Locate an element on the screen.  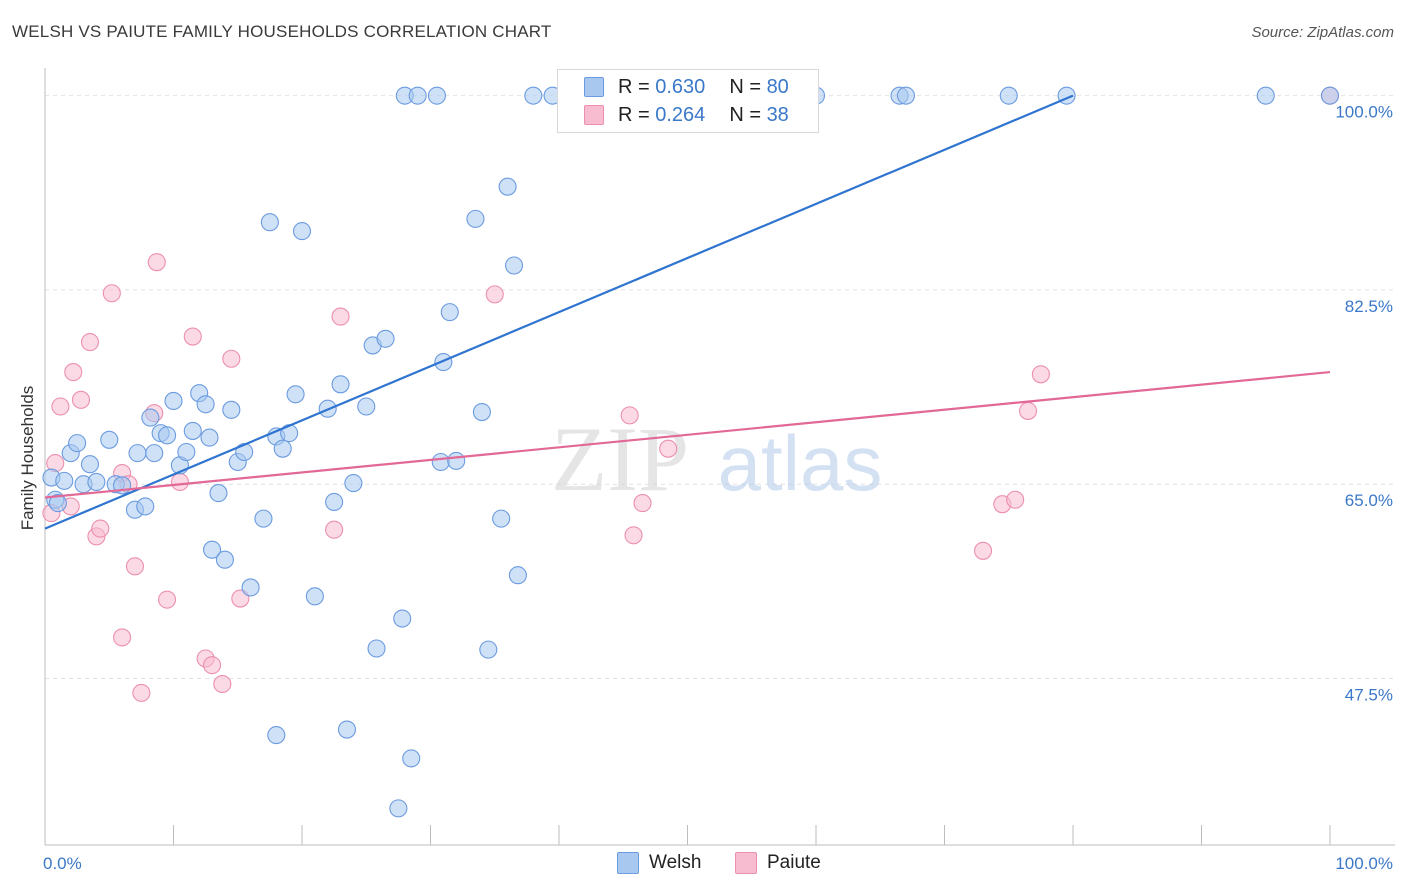
legend-n-value-paiute: 38 is located at coordinates (777, 114).